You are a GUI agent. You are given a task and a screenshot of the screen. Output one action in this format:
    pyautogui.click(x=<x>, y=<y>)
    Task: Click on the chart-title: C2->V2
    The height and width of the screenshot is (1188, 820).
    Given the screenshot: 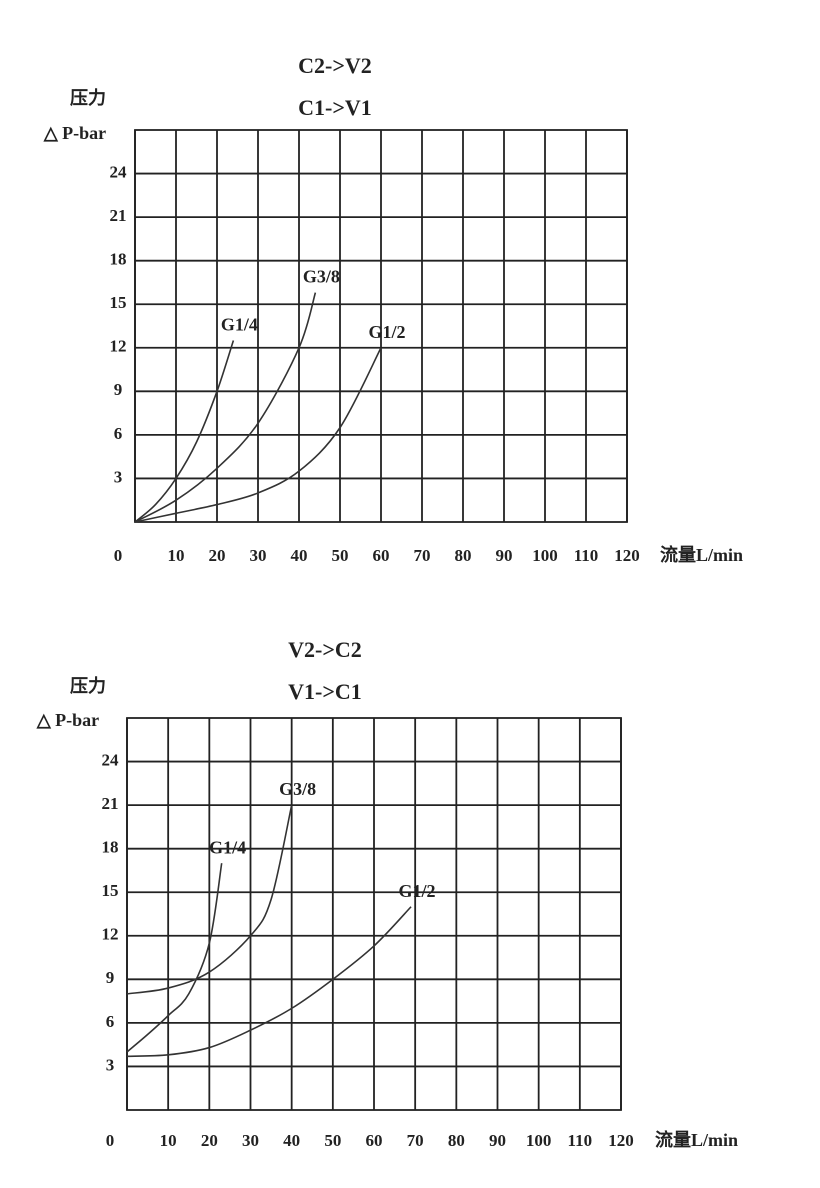 What is the action you would take?
    pyautogui.click(x=335, y=65)
    